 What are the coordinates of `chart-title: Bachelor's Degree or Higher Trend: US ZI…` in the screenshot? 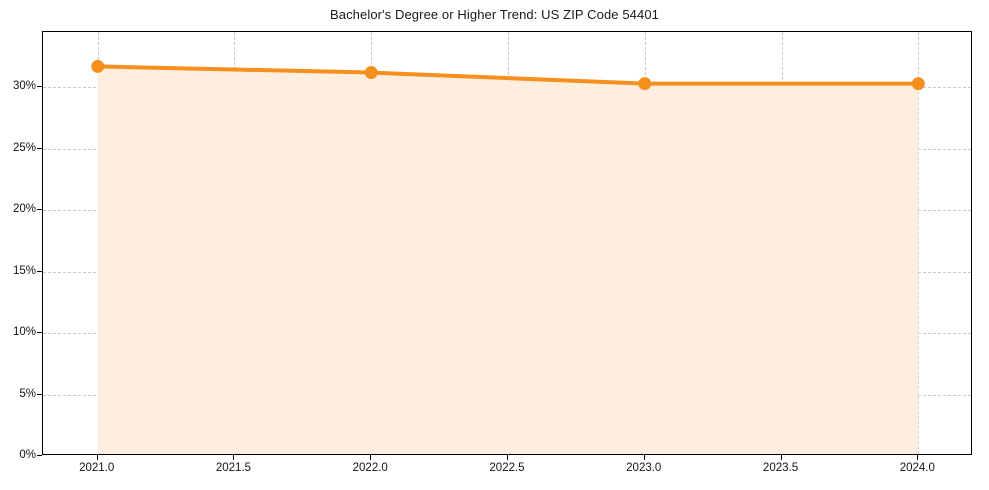 It's located at (494, 14).